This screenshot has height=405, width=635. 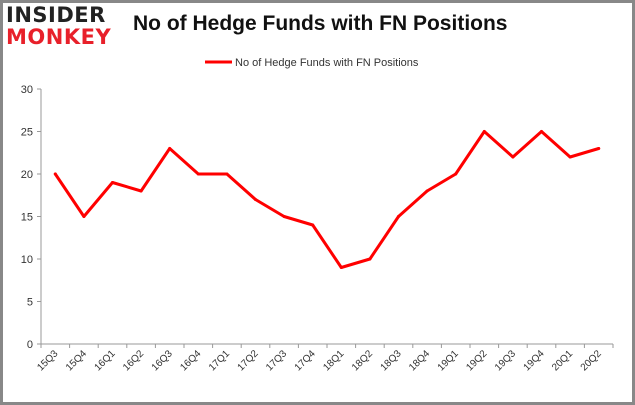 What do you see at coordinates (162, 360) in the screenshot?
I see `x-tick-label: 16Q3` at bounding box center [162, 360].